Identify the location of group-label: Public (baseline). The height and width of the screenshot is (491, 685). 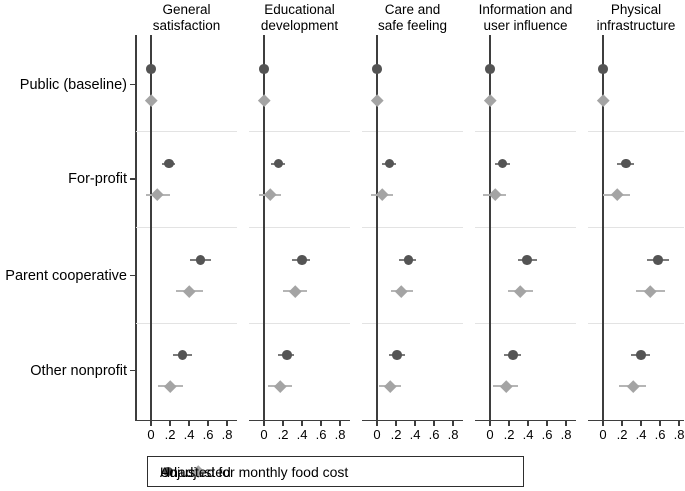
(73, 84).